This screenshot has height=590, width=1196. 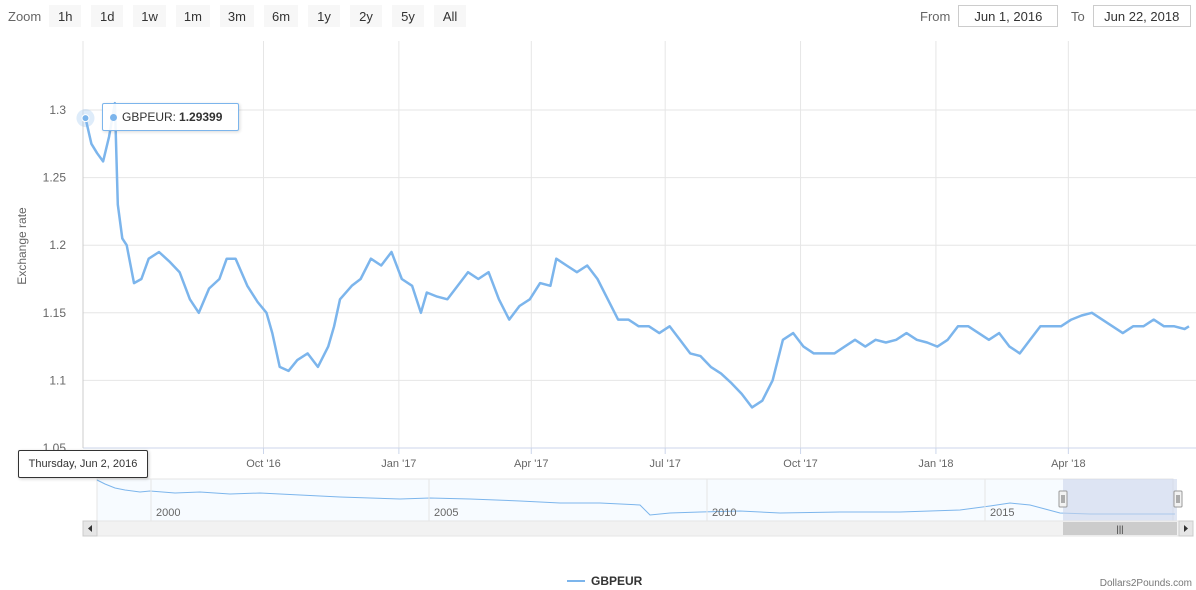 What do you see at coordinates (1008, 16) in the screenshot?
I see `from-date-input: Jun 1, 2016` at bounding box center [1008, 16].